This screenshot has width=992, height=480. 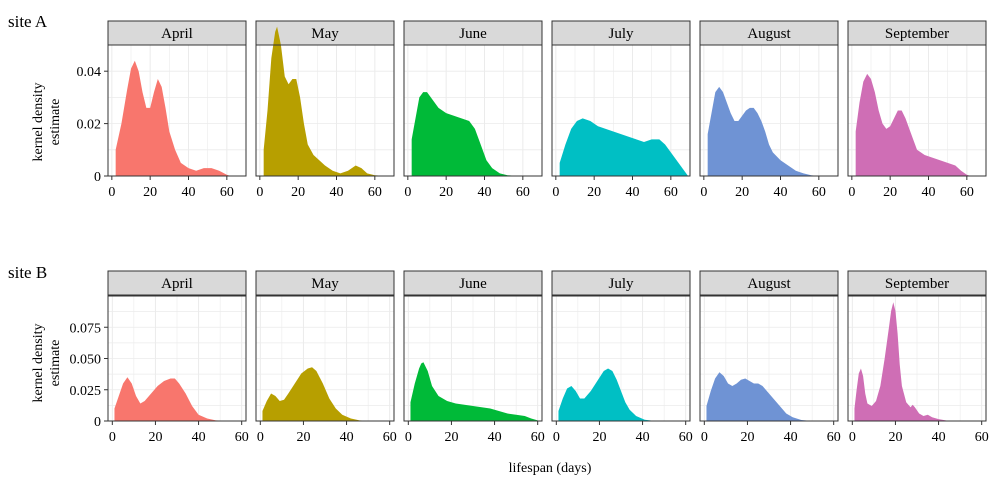 What do you see at coordinates (227, 192) in the screenshot?
I see `x-tick-label-site1-april-60: 60` at bounding box center [227, 192].